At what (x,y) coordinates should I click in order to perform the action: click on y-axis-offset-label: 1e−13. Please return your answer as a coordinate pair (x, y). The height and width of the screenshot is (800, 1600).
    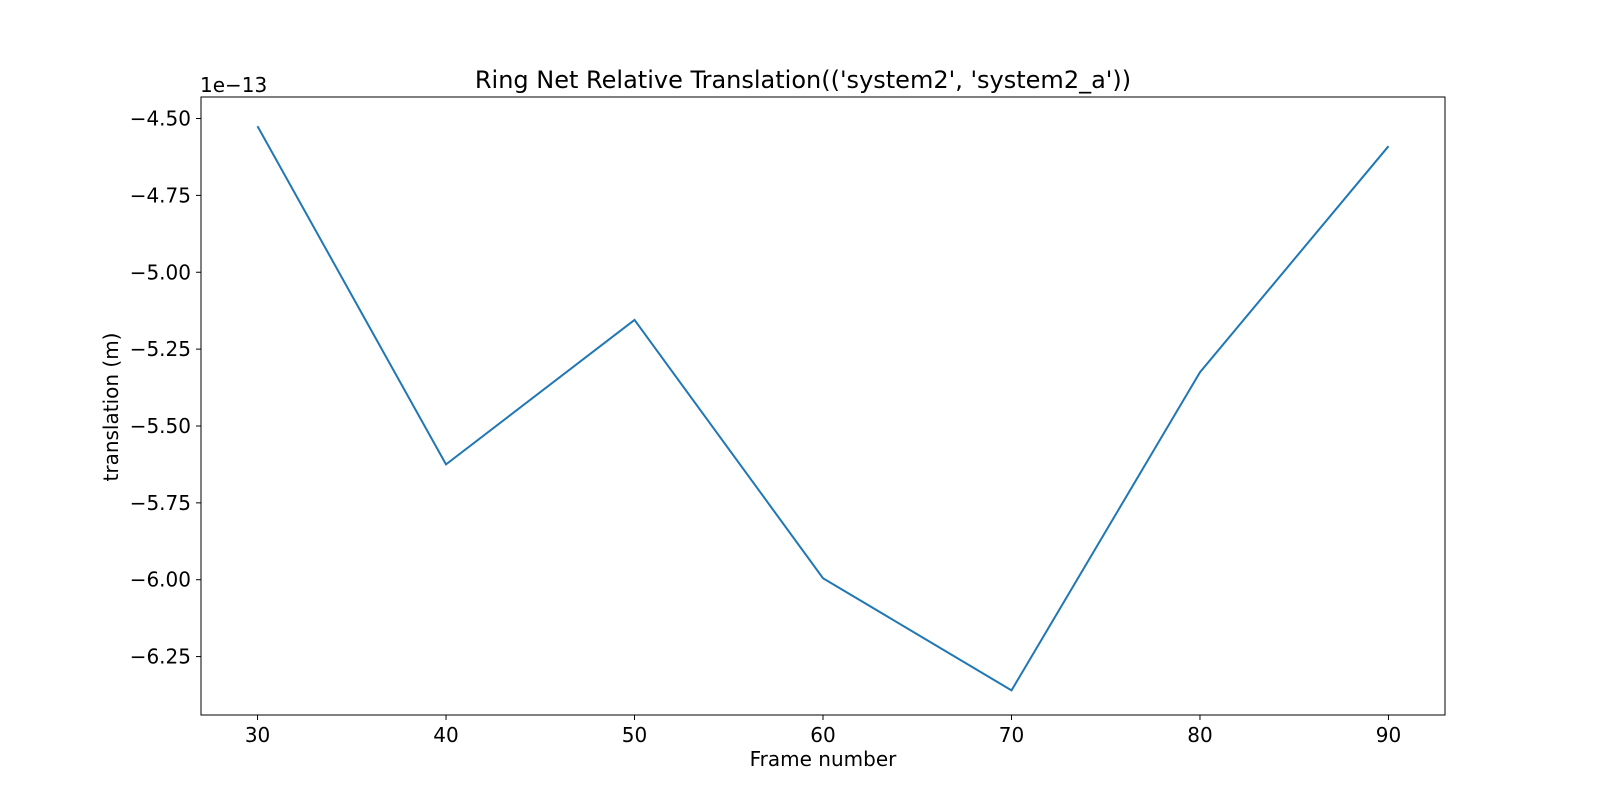
    Looking at the image, I should click on (233, 85).